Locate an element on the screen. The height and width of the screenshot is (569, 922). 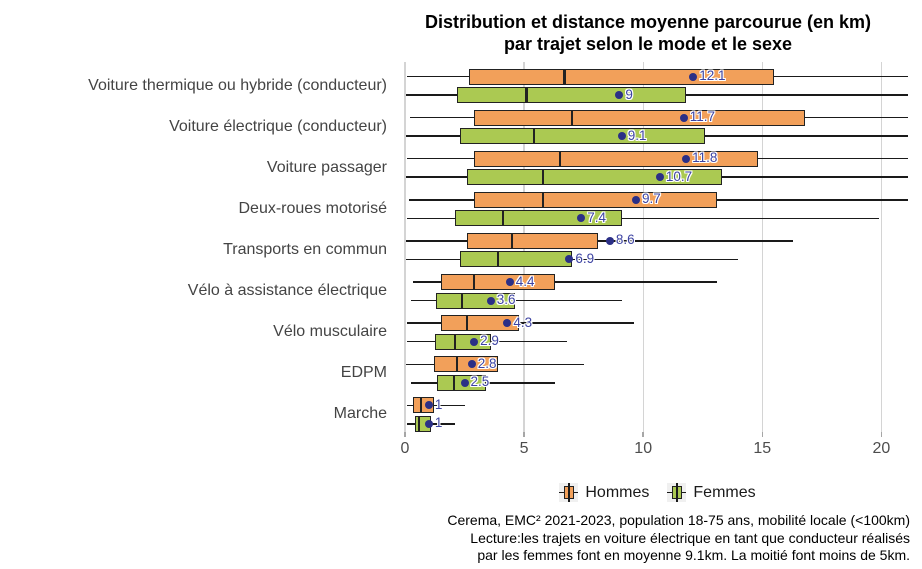
legend-label-hommes: Hommes is located at coordinates (617, 492).